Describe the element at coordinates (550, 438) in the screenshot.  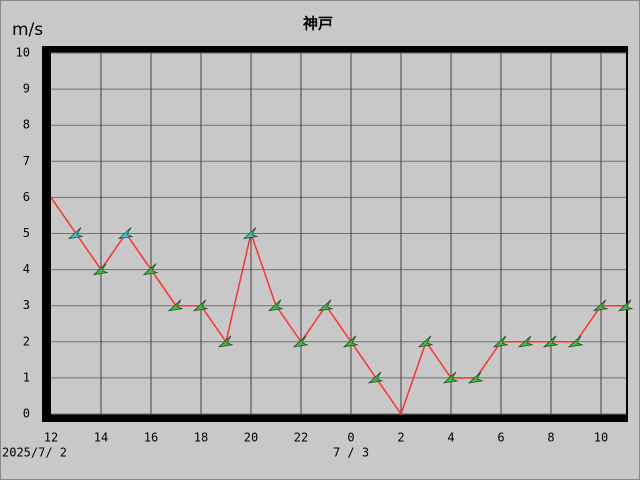
I see `x-tick-label: 8` at that location.